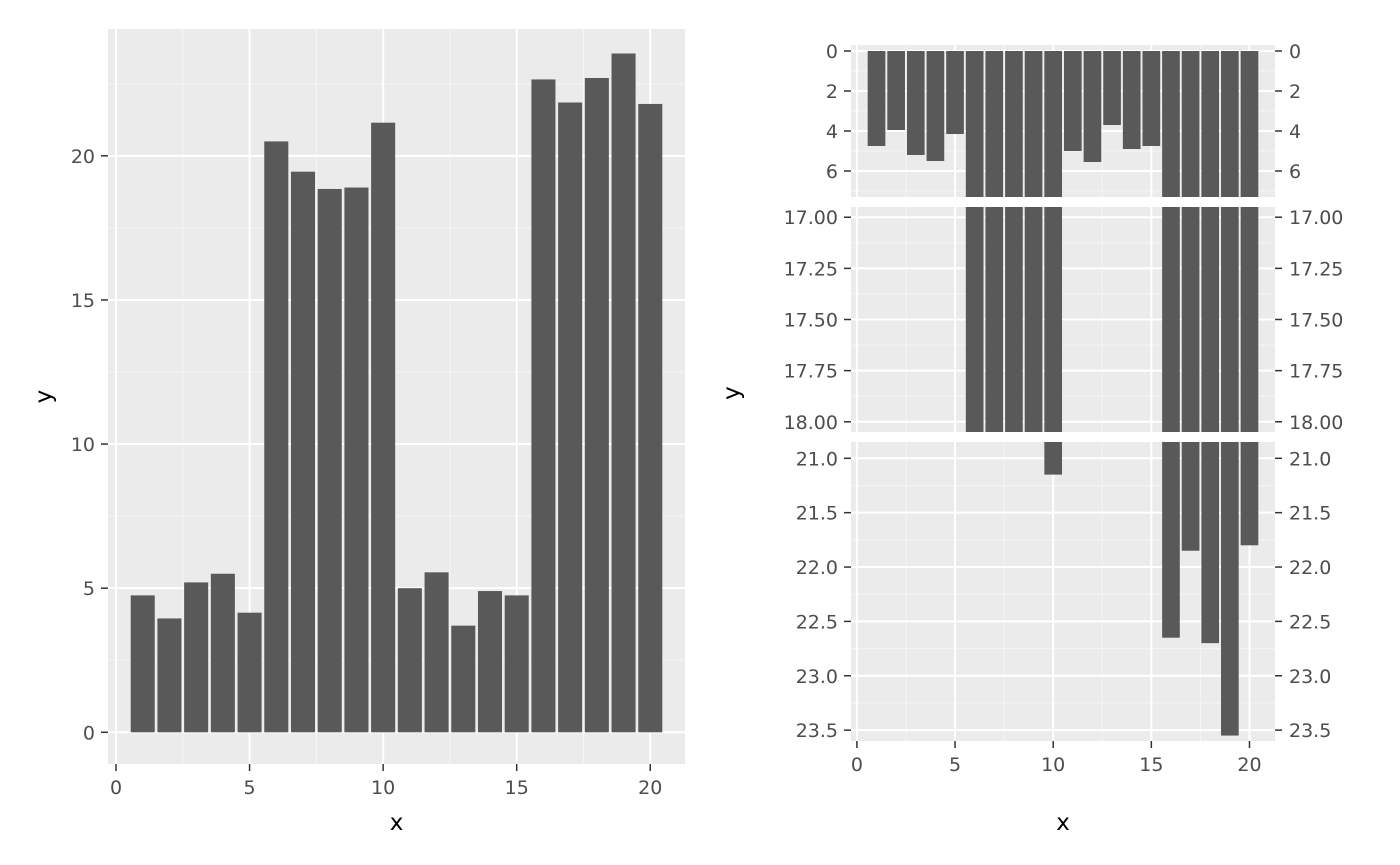 This screenshot has height=865, width=1400. I want to click on y-tick-label-left: 6, so click(832, 172).